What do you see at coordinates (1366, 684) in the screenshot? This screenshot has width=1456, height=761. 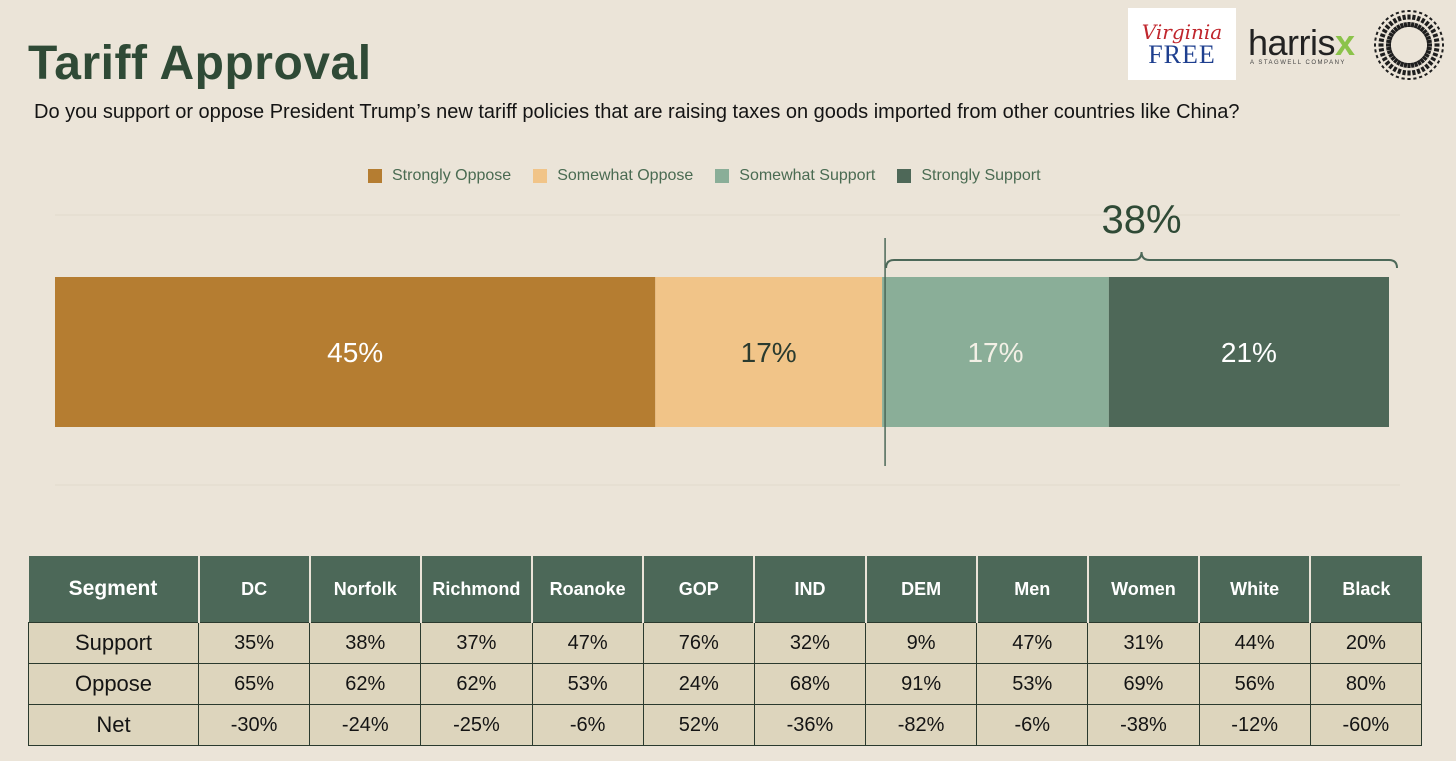 I see `table-cell: 80%` at bounding box center [1366, 684].